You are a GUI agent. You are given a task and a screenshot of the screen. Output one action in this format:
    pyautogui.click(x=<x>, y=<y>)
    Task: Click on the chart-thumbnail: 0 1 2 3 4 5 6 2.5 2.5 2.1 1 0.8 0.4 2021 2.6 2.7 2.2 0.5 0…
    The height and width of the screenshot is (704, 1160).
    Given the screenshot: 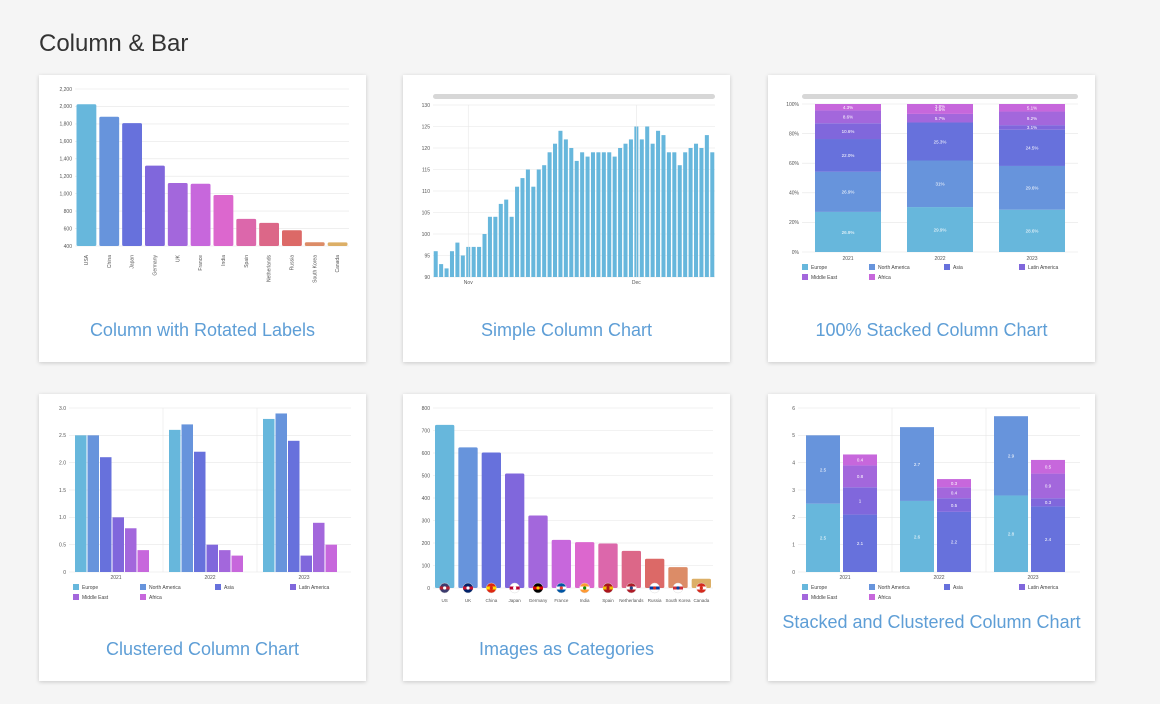 What is the action you would take?
    pyautogui.click(x=931, y=509)
    